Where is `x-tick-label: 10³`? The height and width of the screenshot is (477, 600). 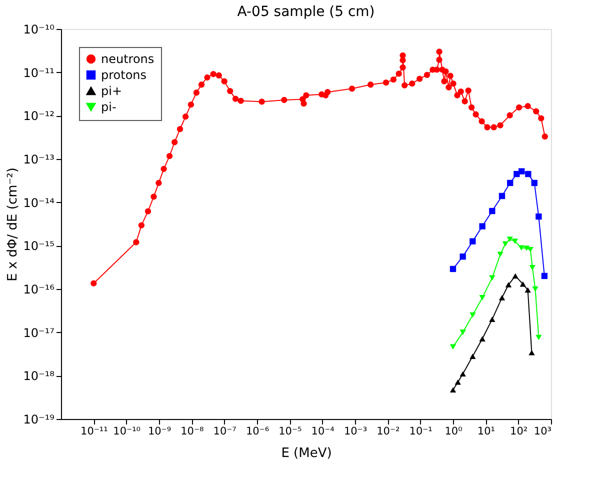 x-tick-label: 10³ is located at coordinates (543, 432).